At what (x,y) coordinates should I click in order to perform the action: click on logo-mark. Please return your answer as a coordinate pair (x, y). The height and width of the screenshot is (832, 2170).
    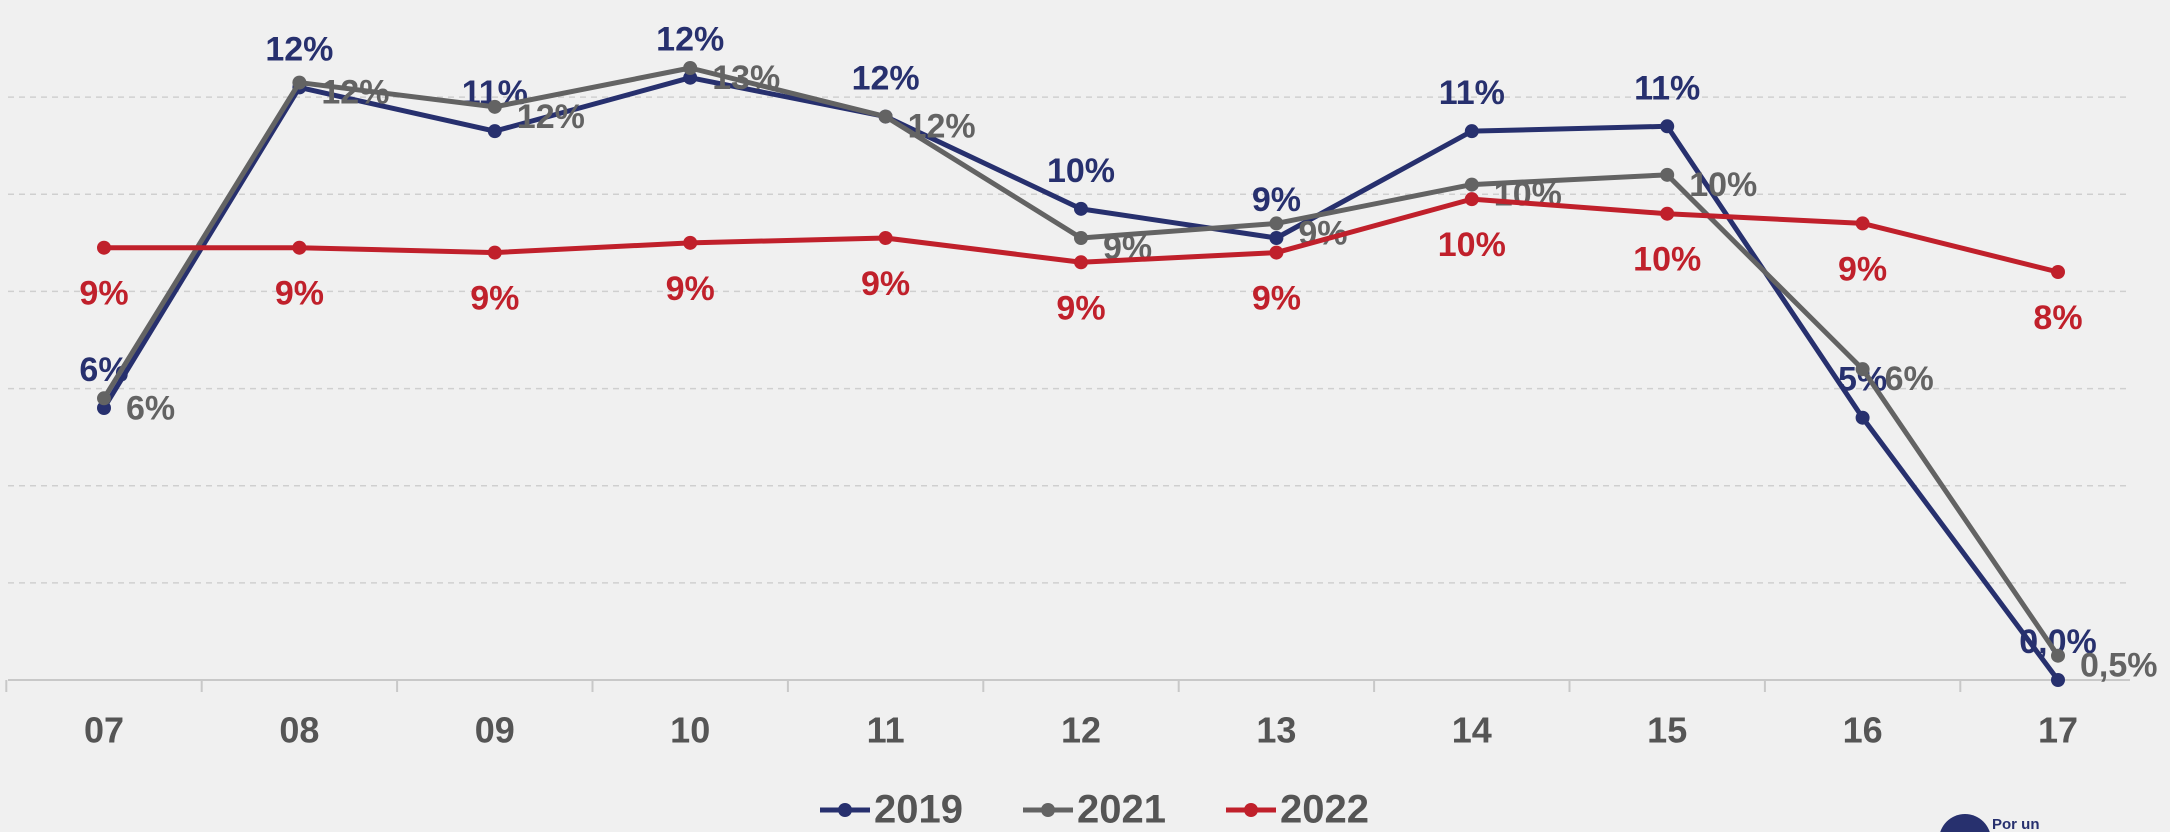
    Looking at the image, I should click on (1965, 823).